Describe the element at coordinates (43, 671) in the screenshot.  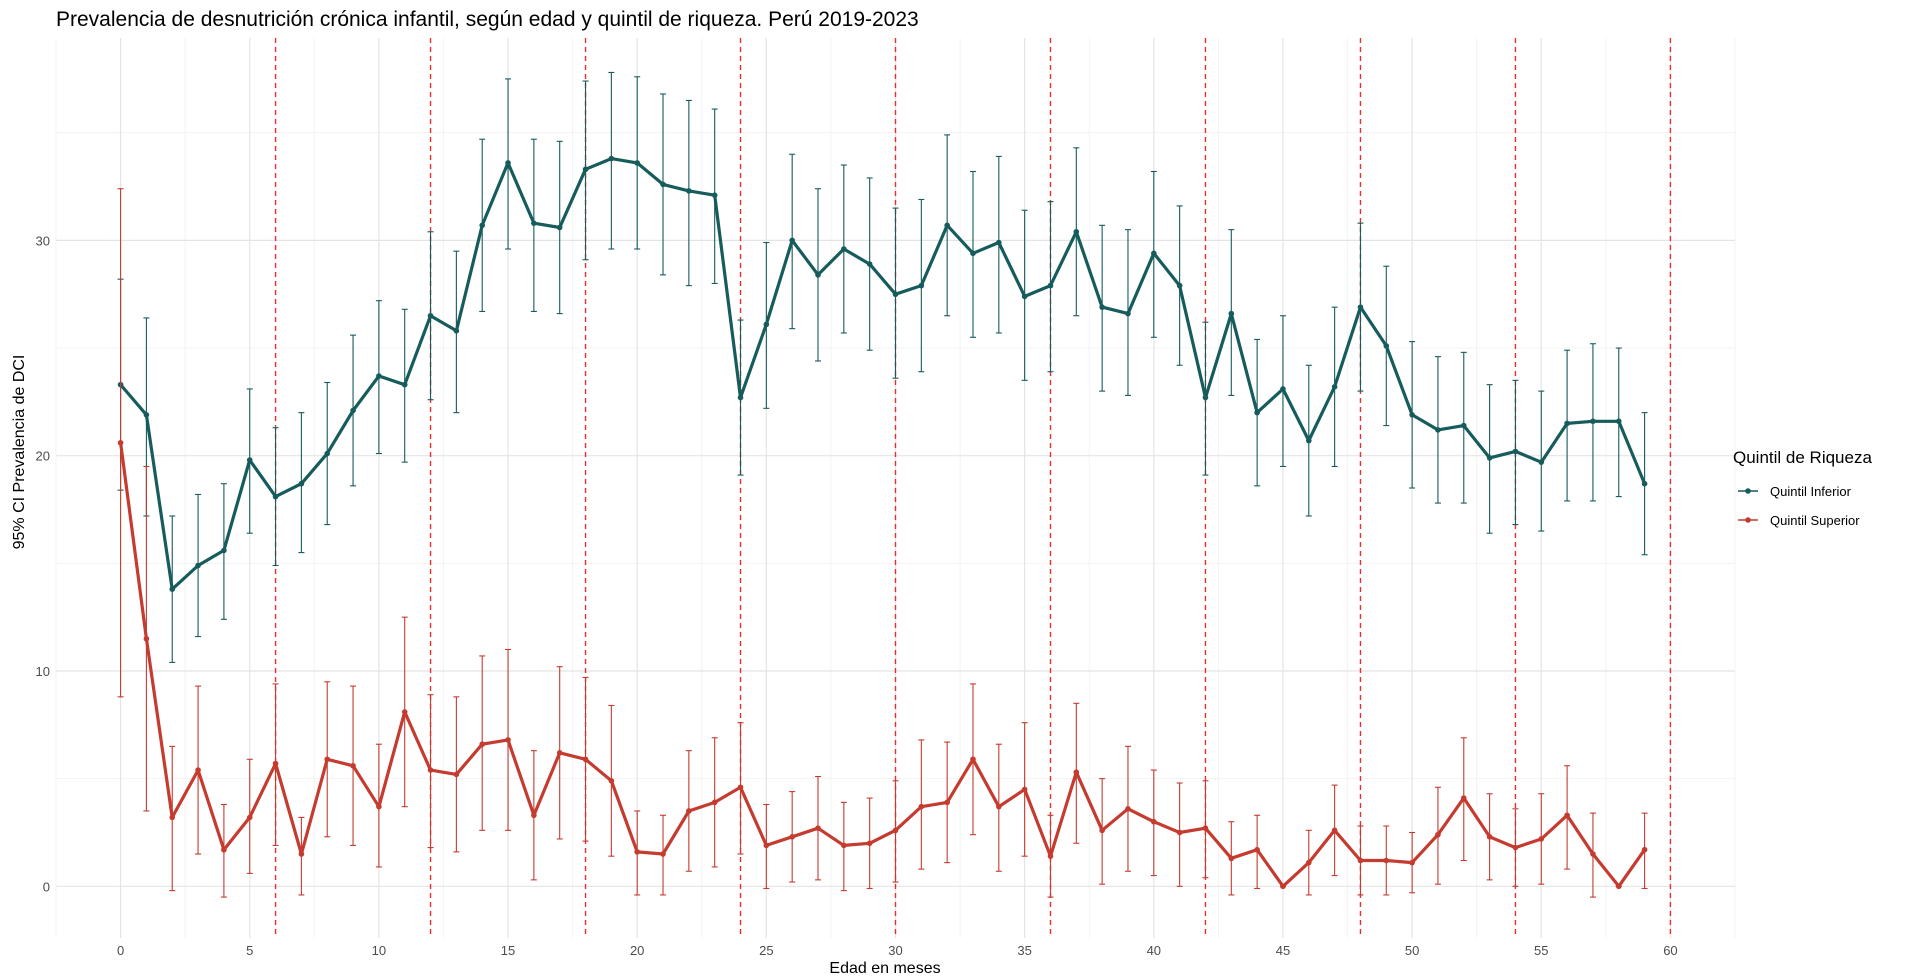
I see `y-tick-label: 10` at that location.